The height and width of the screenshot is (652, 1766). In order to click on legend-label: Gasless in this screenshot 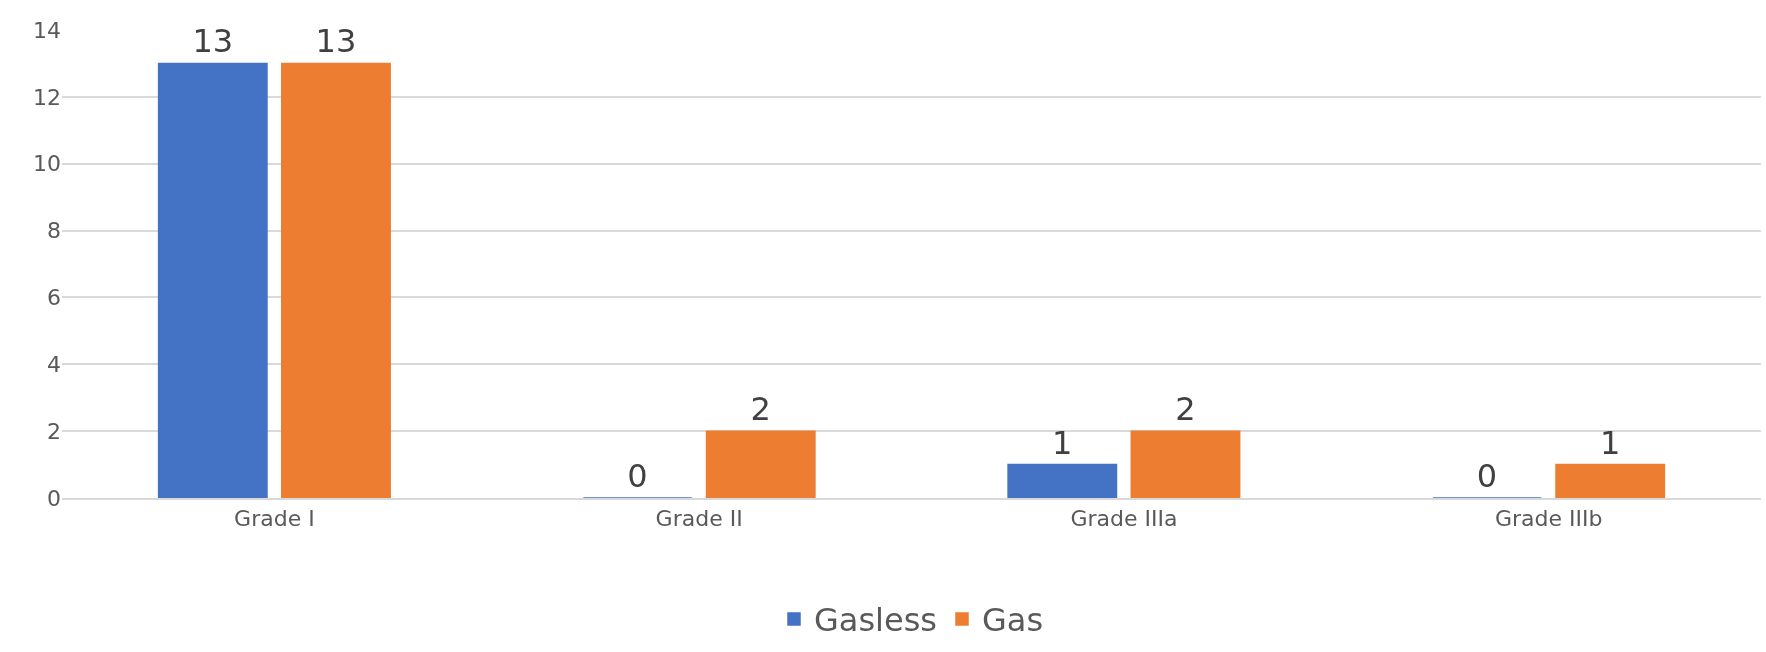, I will do `click(875, 620)`.